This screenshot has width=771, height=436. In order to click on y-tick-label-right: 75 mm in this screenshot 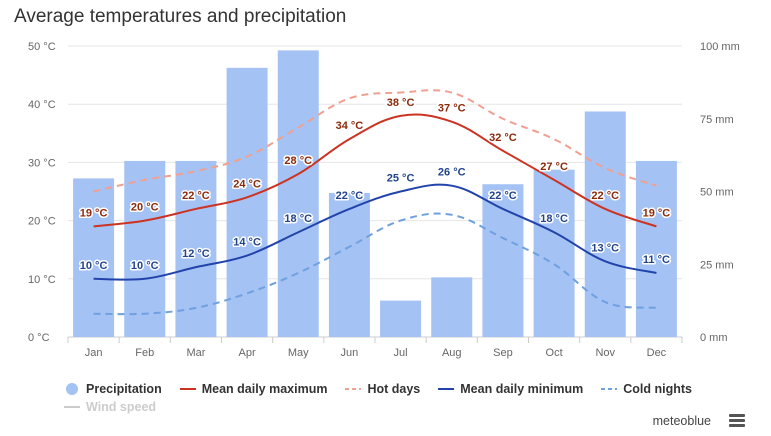, I will do `click(717, 120)`.